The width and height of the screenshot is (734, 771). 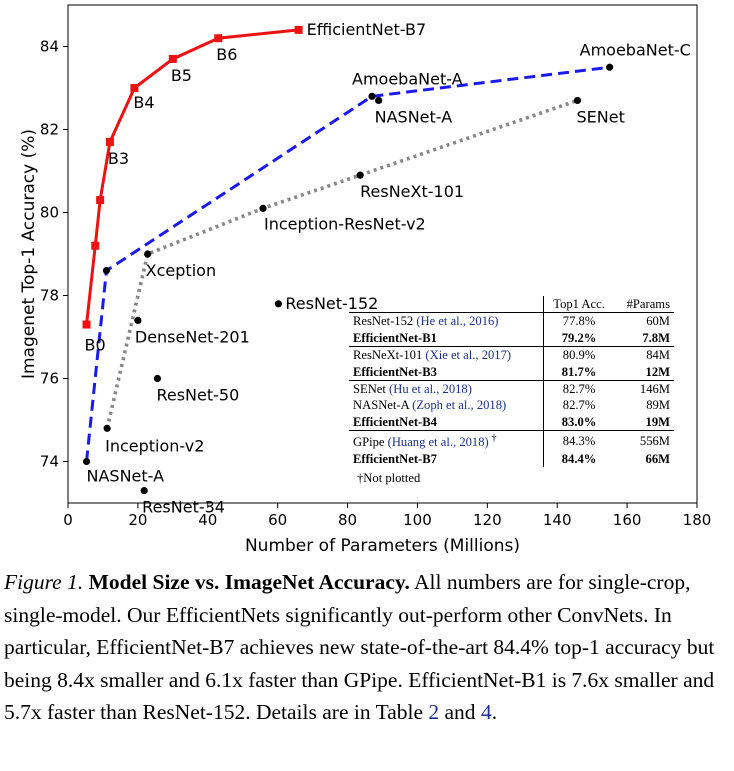 I want to click on table-row: ResNeXt-101 (Xie et al., 2017) 80.9% 84M, so click(x=511, y=355).